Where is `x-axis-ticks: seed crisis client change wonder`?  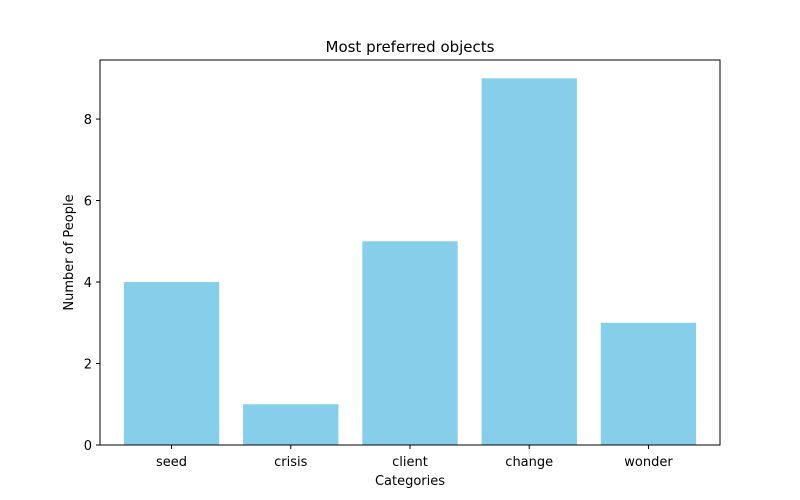 x-axis-ticks: seed crisis client change wonder is located at coordinates (414, 457).